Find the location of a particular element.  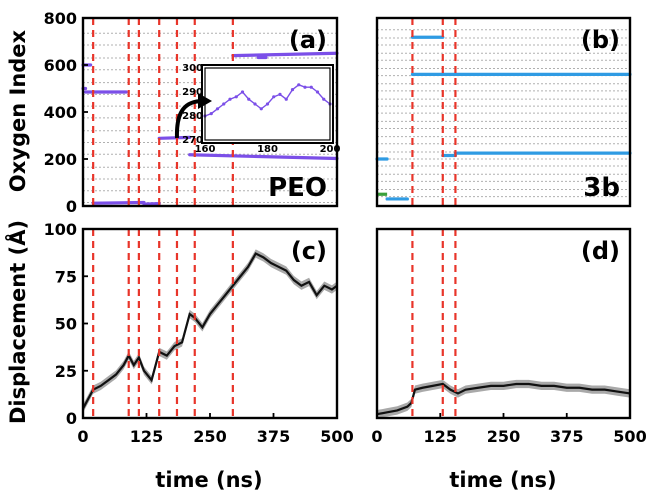

inset-zoom: 270 280 290 300 160 180 200 is located at coordinates (261, 109).